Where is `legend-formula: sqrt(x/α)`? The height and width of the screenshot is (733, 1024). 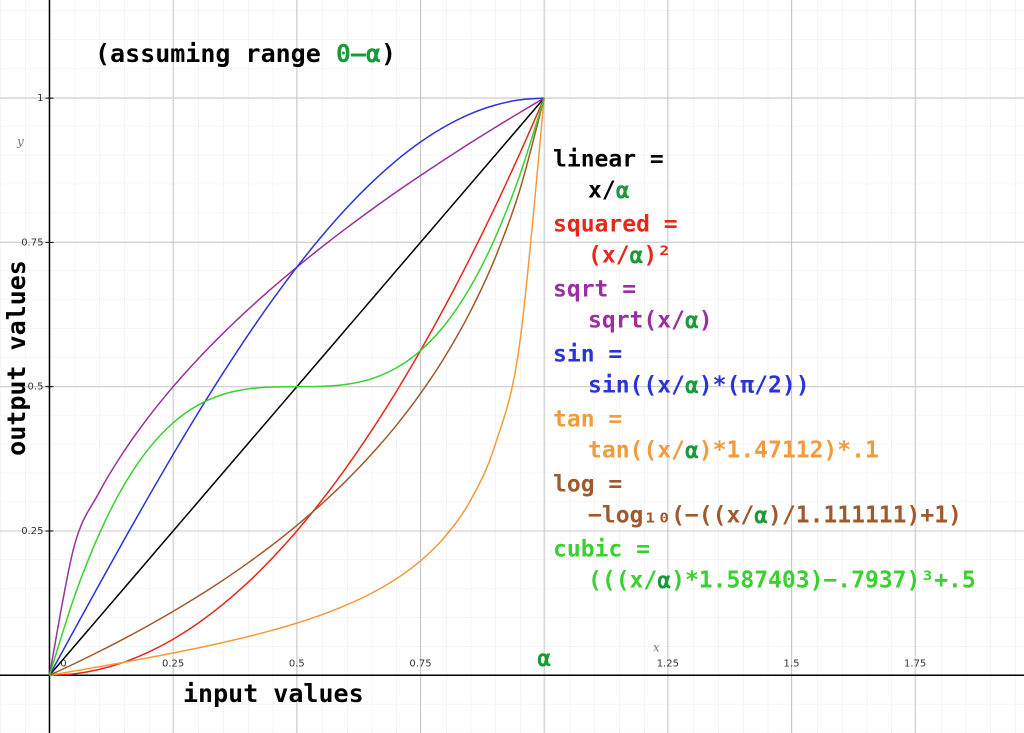 legend-formula: sqrt(x/α) is located at coordinates (650, 321).